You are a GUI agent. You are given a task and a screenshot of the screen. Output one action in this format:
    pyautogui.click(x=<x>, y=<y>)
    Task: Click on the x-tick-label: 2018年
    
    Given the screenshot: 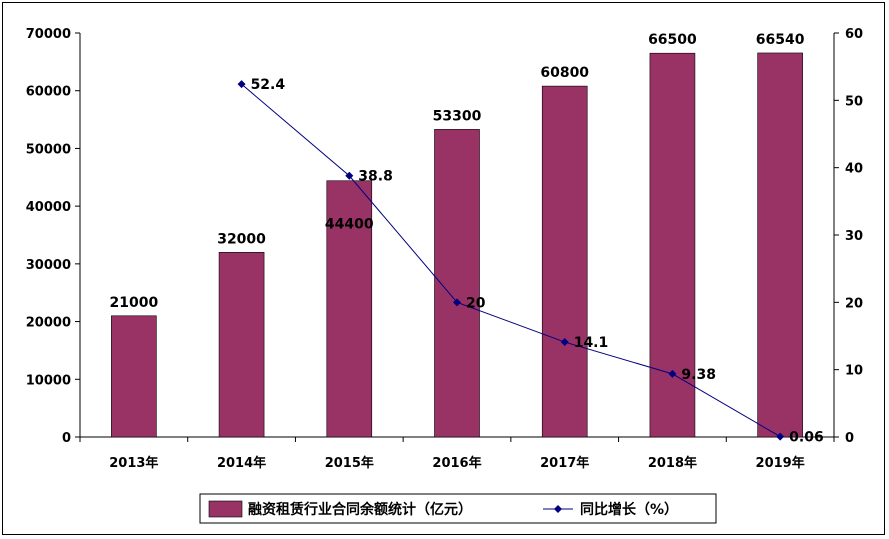 What is the action you would take?
    pyautogui.click(x=672, y=463)
    